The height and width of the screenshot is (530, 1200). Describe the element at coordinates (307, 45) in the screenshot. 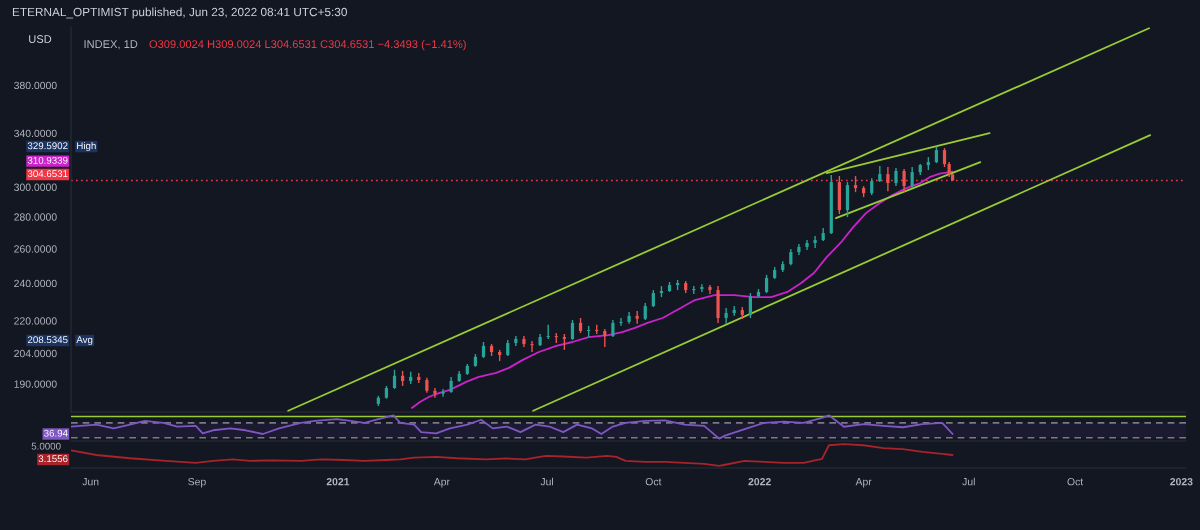

I see `text: O309.0024 H309.0024 L304.6531 C304.6531 −4.3493 (−1.41%)` at that location.